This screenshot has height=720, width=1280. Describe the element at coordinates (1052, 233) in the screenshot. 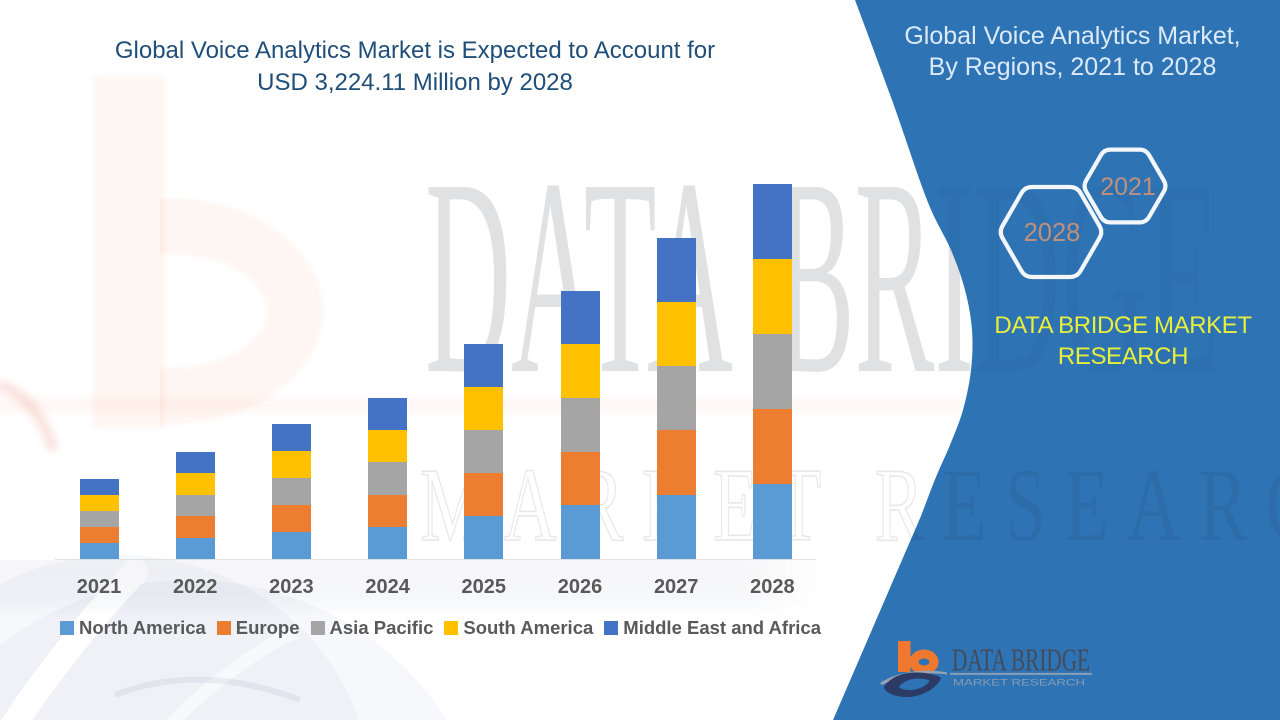

I see `svg-text: 2028` at that location.